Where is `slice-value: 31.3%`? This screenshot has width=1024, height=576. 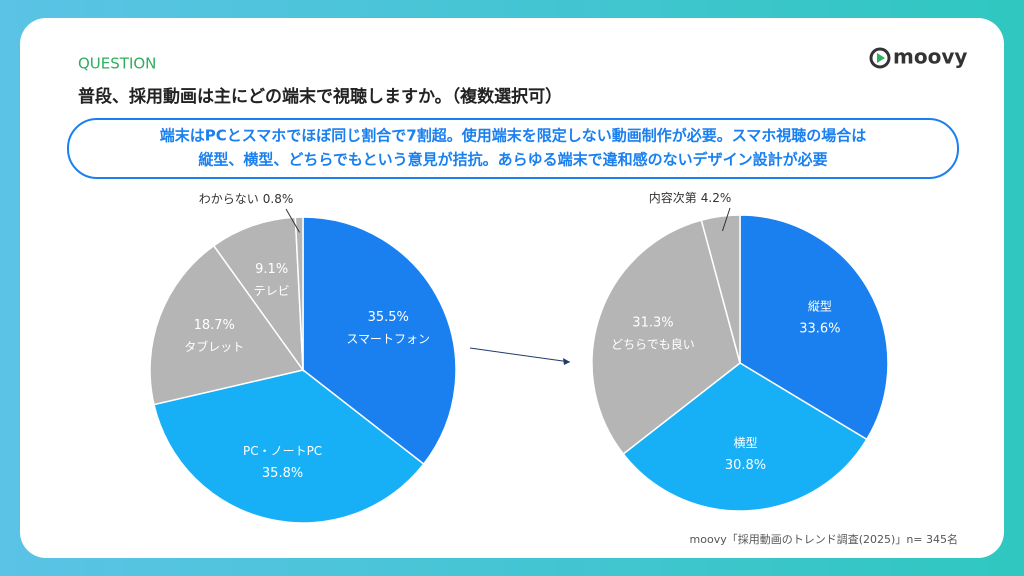
slice-value: 31.3% is located at coordinates (652, 322).